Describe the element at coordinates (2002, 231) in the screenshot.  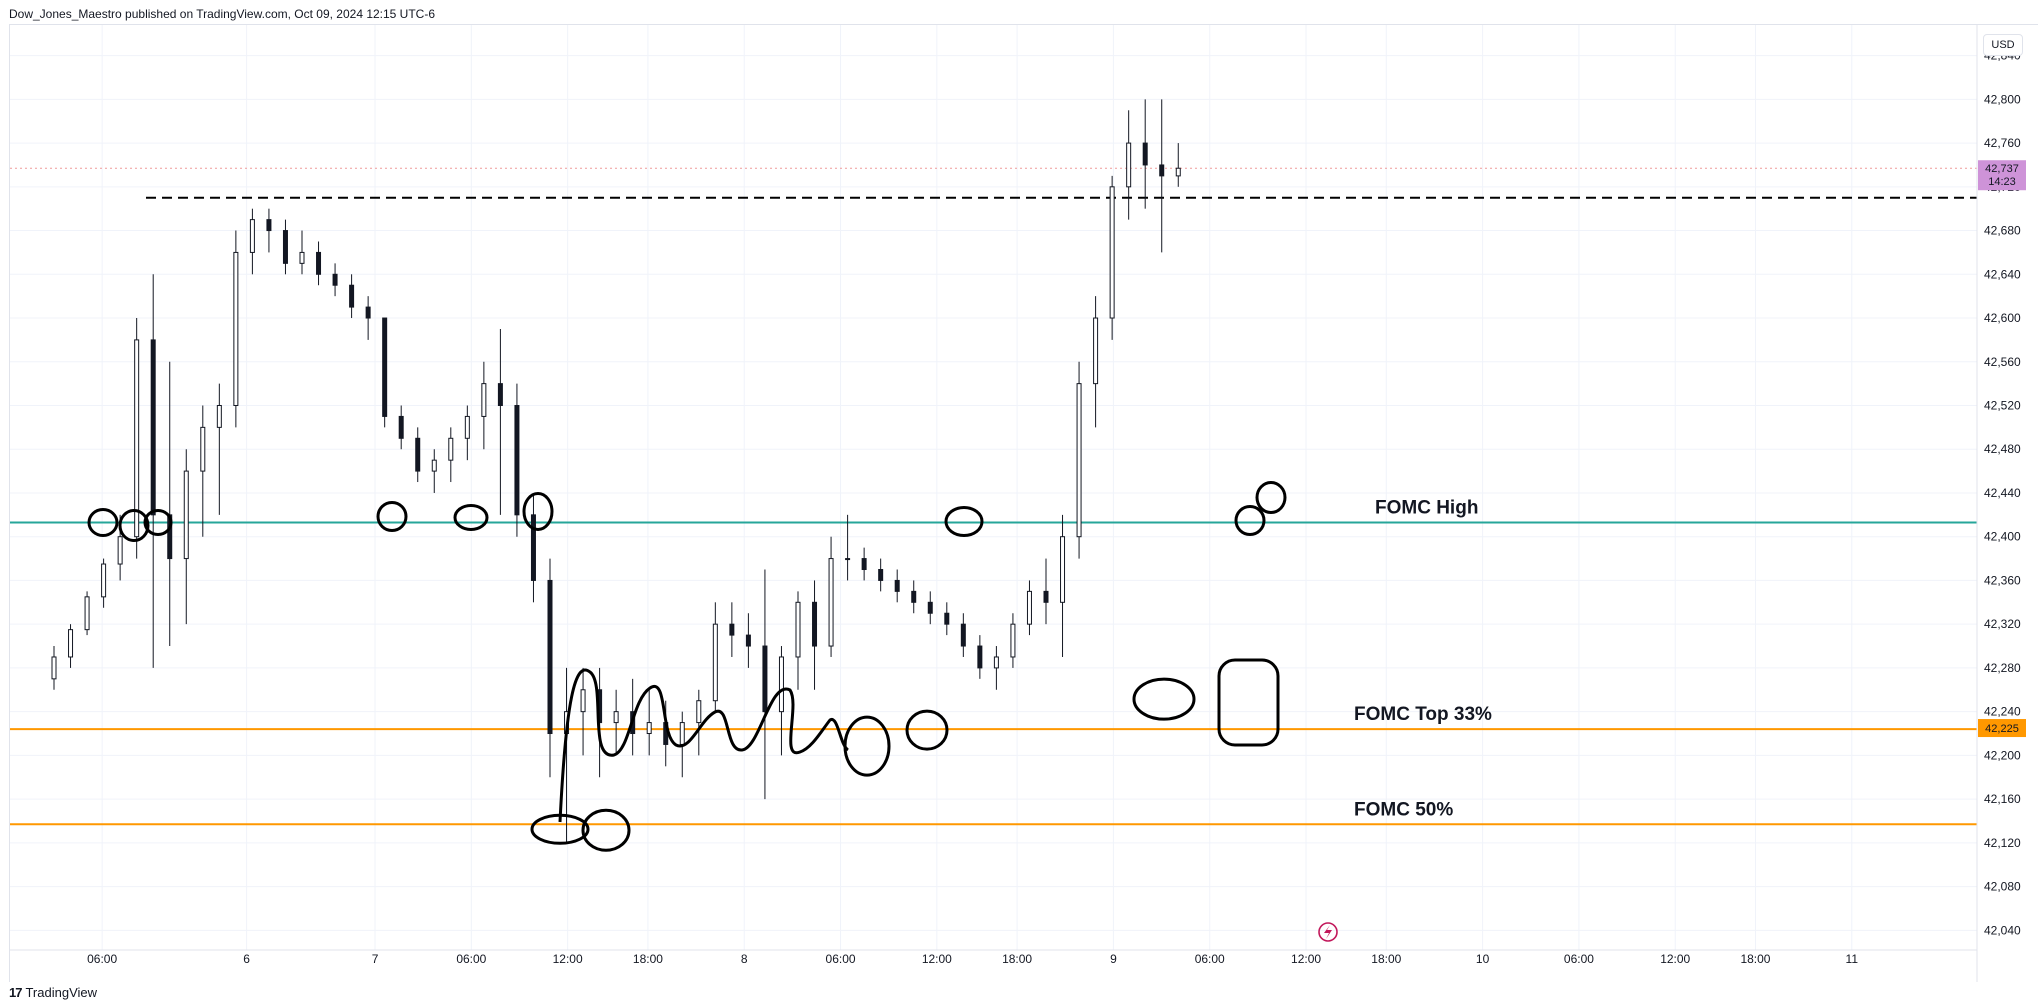
I see `y-tick-label: 42,680` at that location.